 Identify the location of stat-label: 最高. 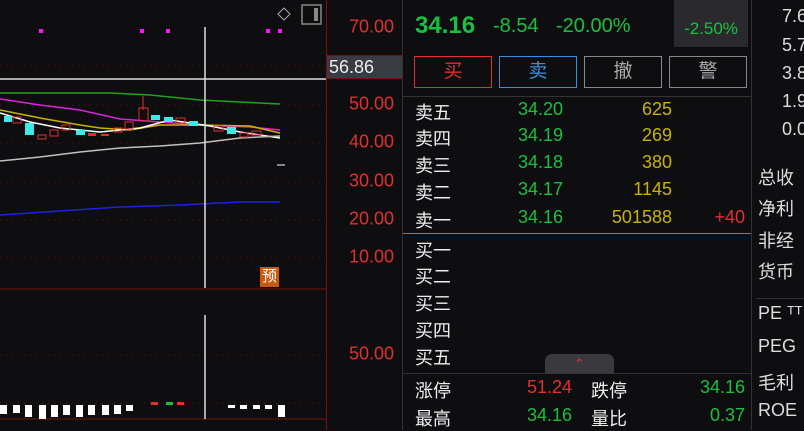
(433, 419).